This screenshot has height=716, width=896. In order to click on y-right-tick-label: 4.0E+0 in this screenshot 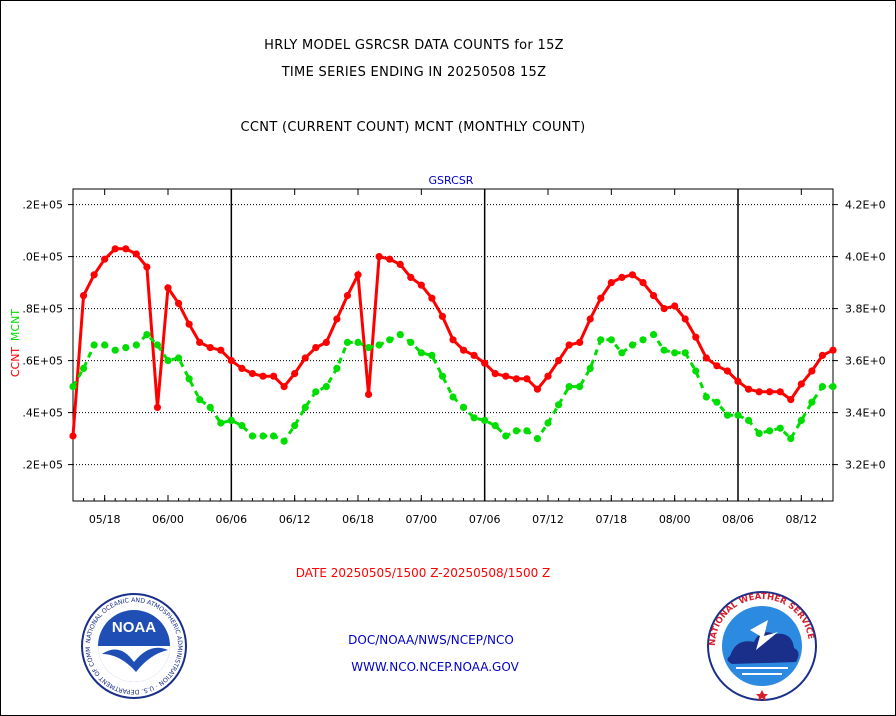, I will do `click(865, 257)`.